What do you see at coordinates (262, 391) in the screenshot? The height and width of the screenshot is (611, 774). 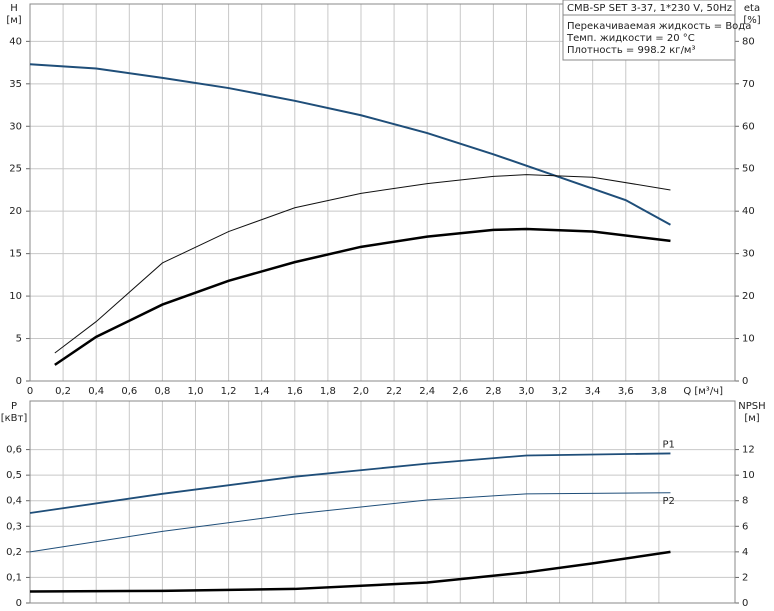 I see `x-tick-label: 1,4` at bounding box center [262, 391].